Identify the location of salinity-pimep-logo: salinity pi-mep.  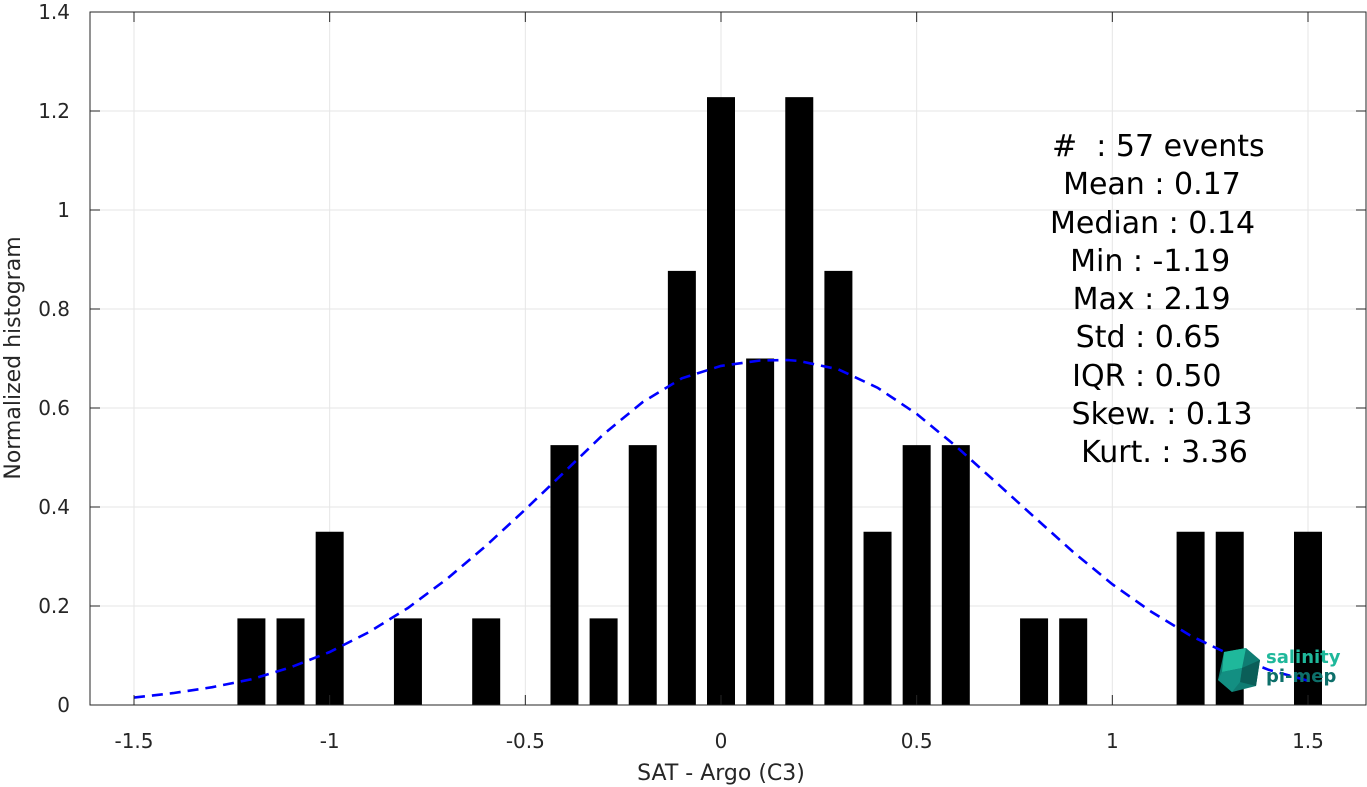
(1281, 670).